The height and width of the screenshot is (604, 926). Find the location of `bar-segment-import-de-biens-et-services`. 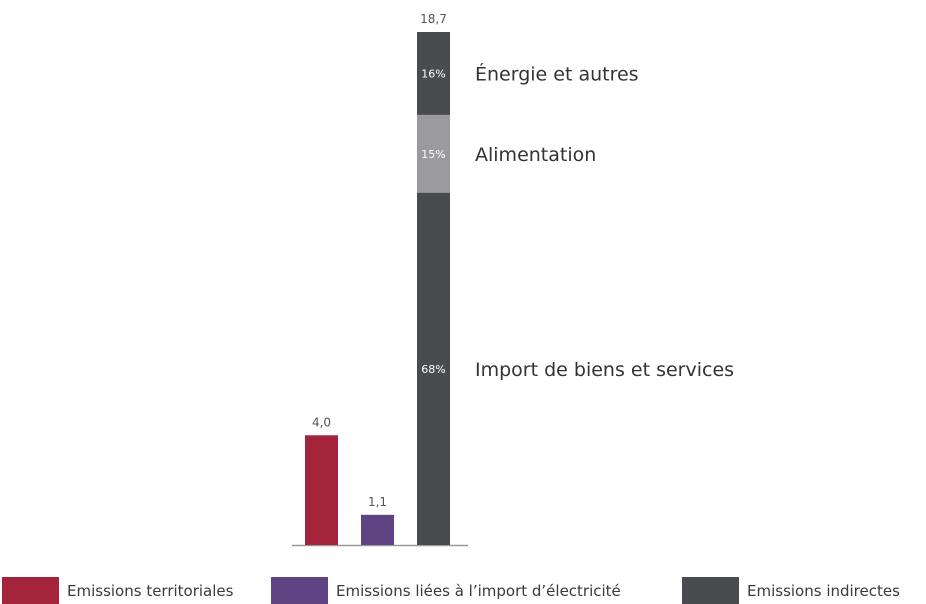

bar-segment-import-de-biens-et-services is located at coordinates (433, 369).